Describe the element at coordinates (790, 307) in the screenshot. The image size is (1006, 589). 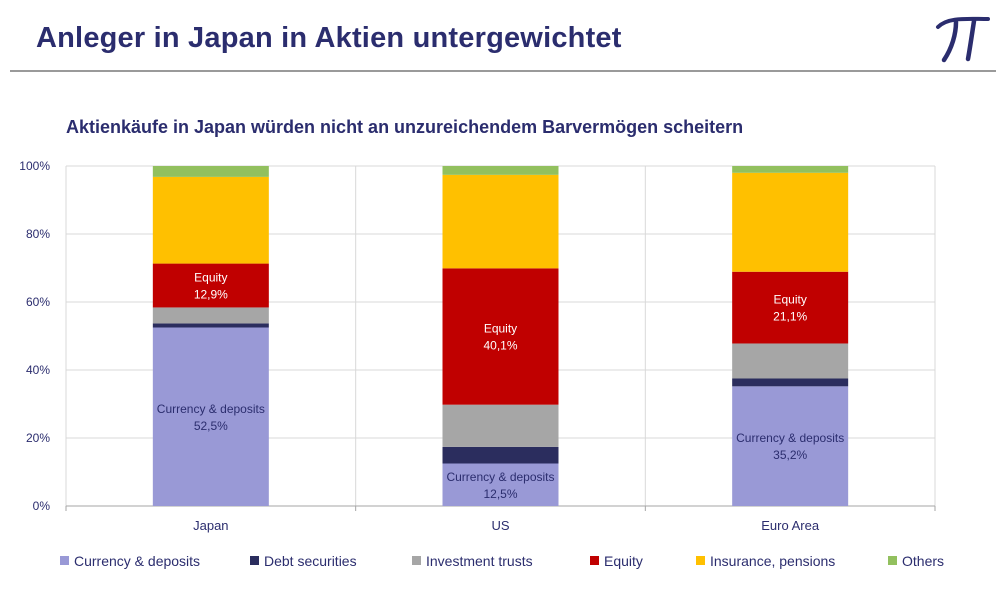
I see `bar-equity-euro-area` at that location.